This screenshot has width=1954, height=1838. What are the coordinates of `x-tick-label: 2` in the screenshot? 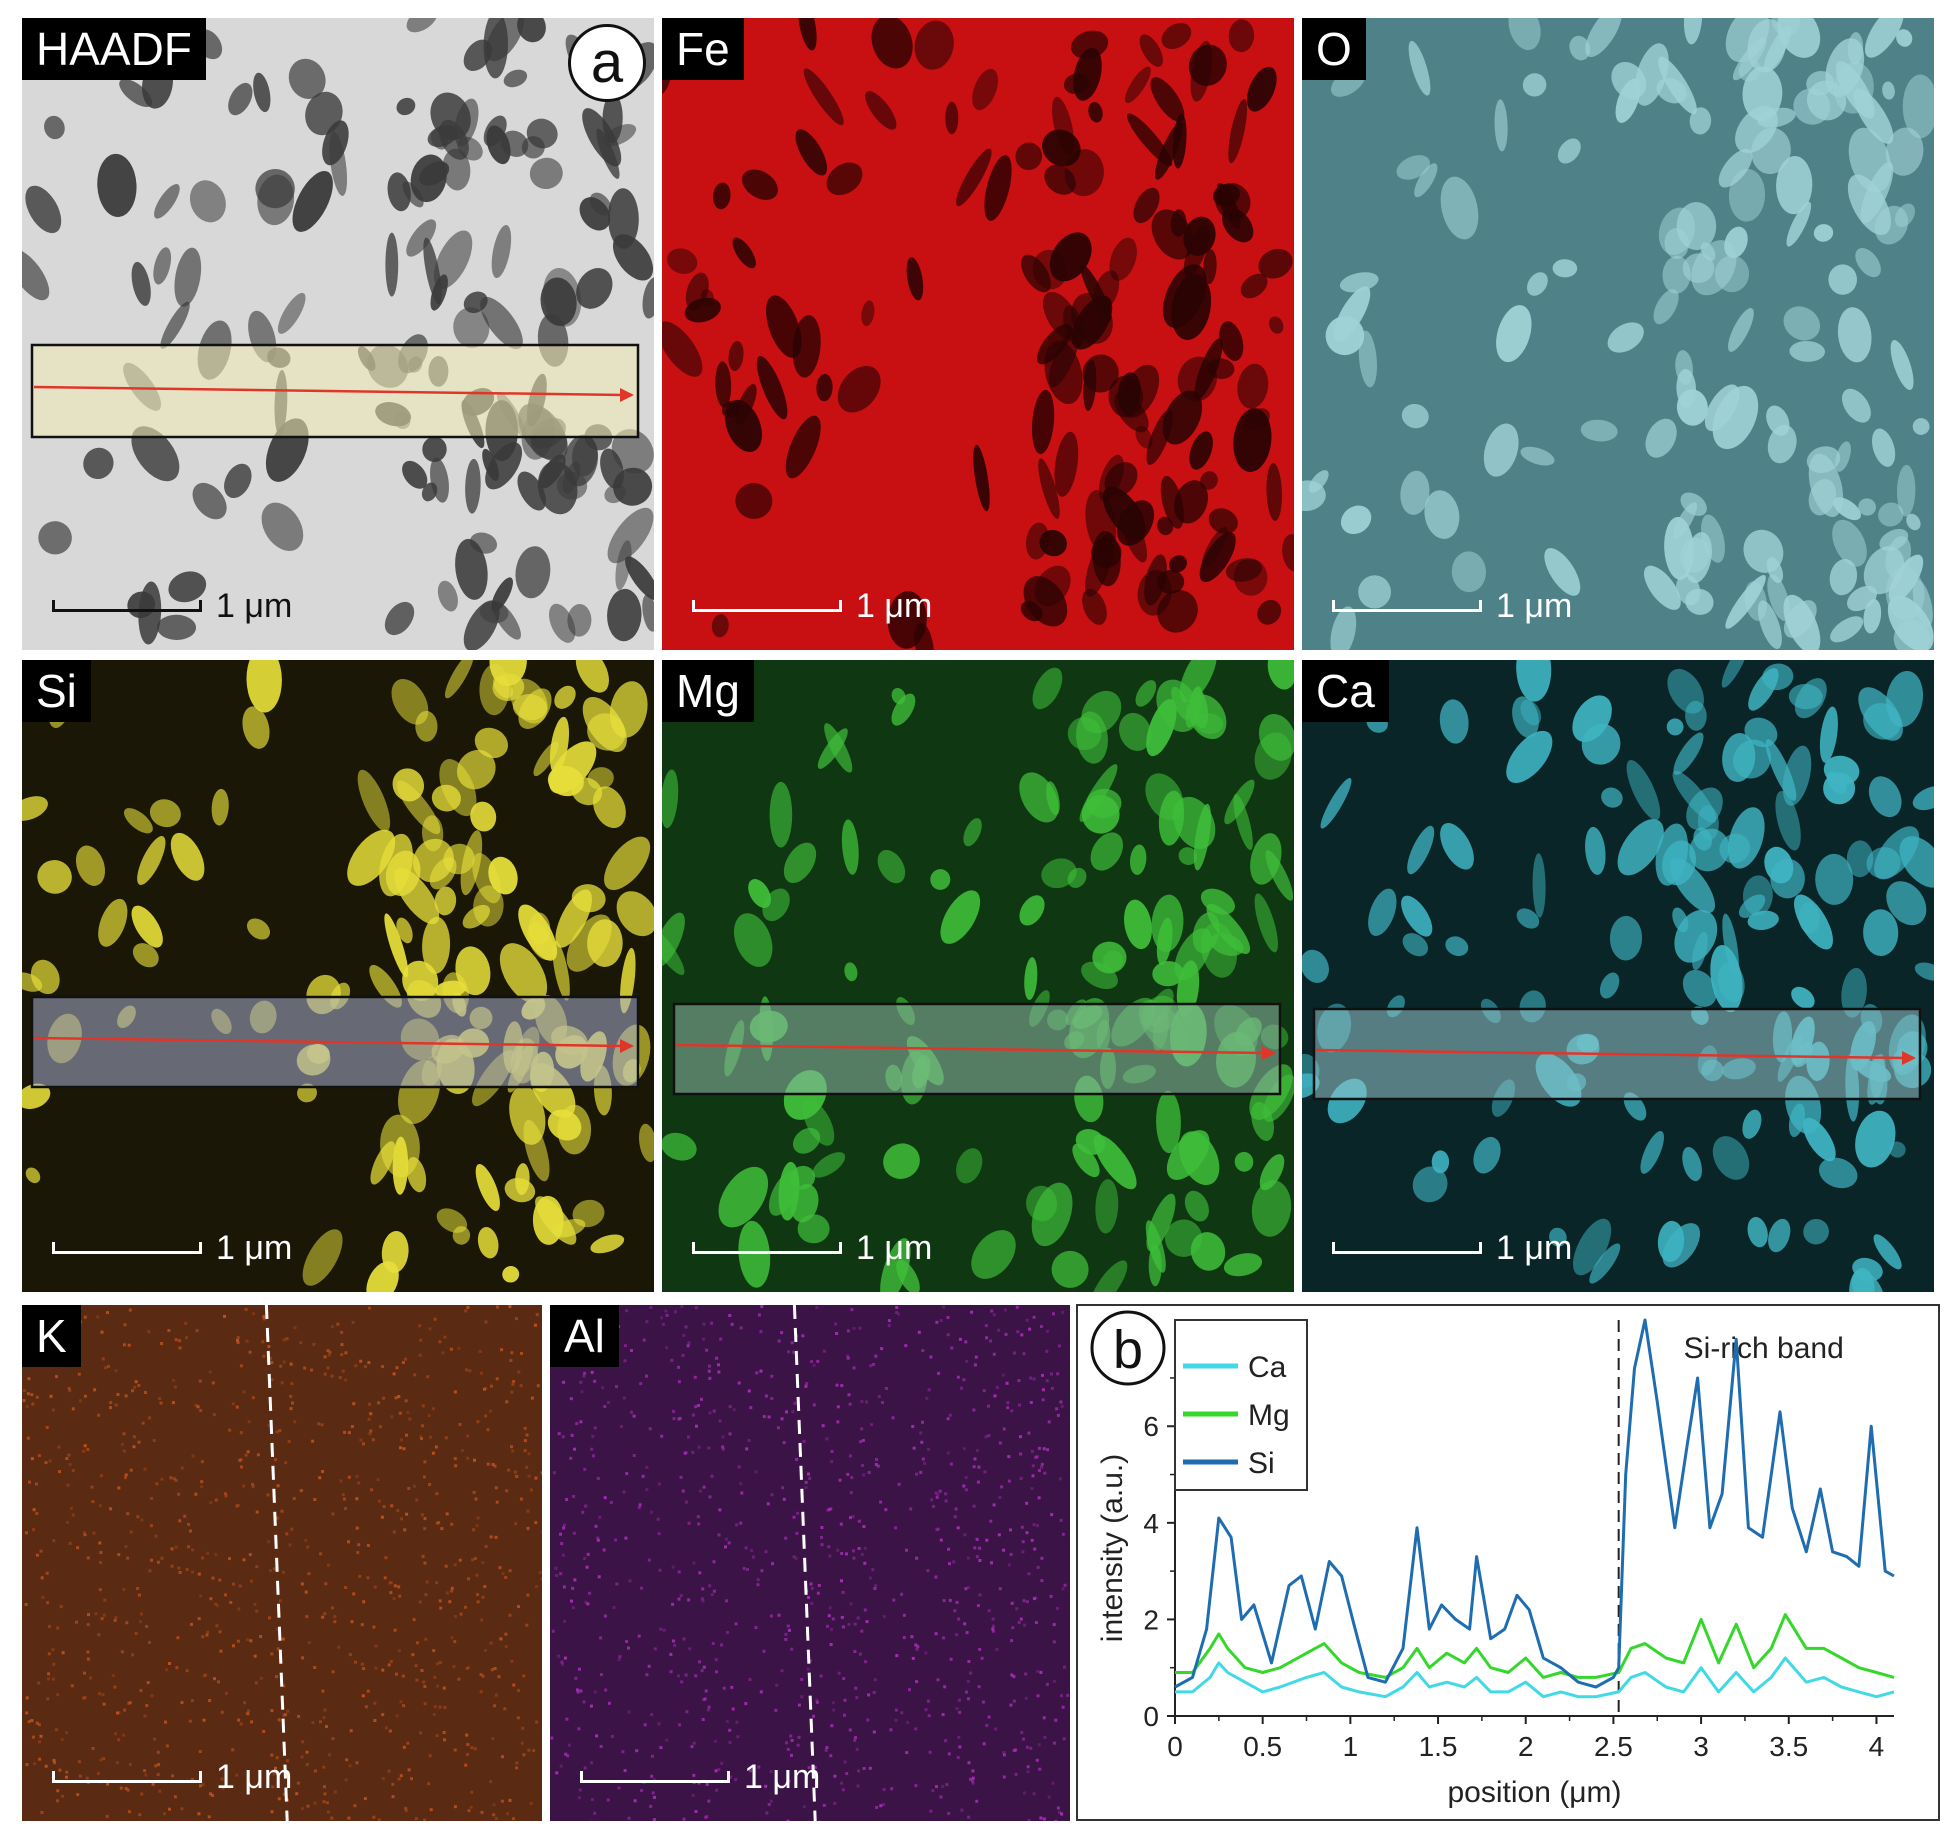 It's located at (1526, 1746).